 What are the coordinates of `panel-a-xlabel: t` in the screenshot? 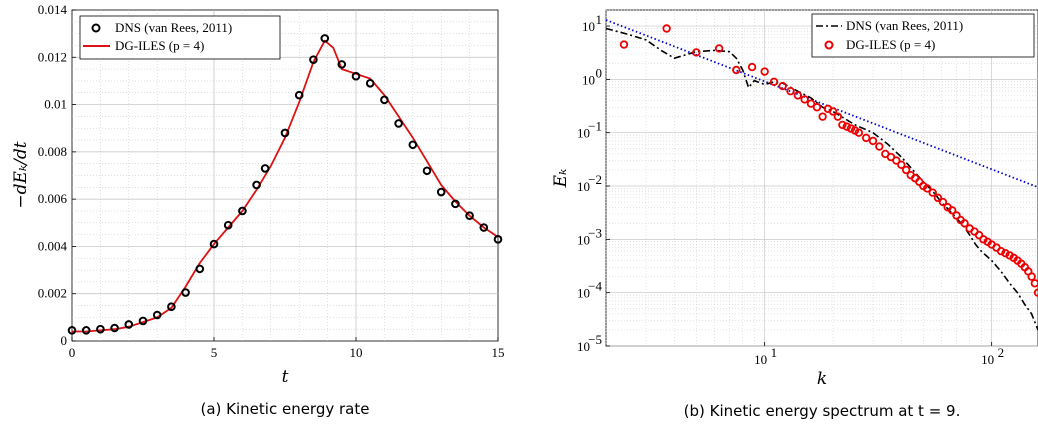 It's located at (285, 377).